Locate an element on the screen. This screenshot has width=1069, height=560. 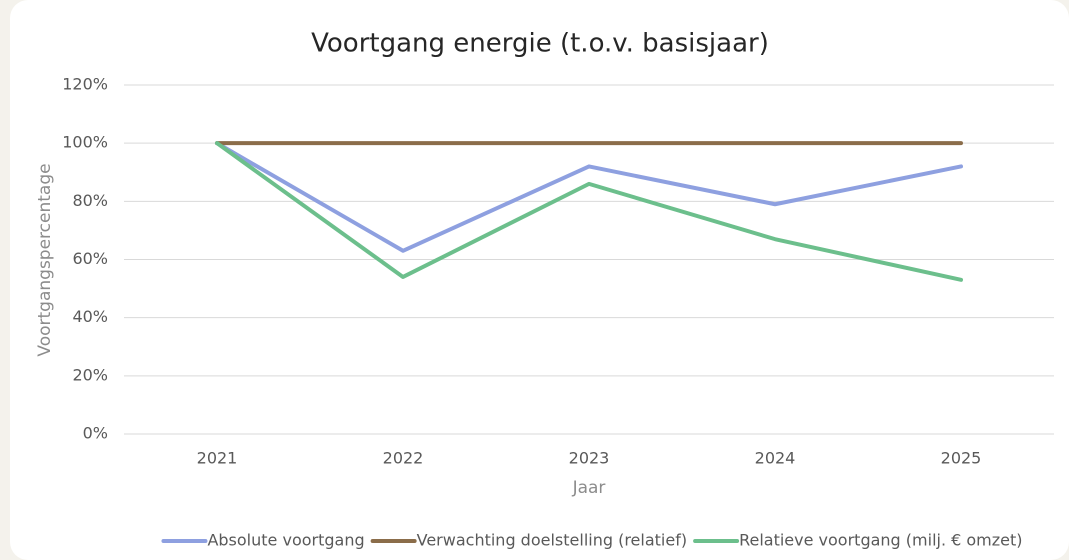
y-tick-label: 100% is located at coordinates (85, 142).